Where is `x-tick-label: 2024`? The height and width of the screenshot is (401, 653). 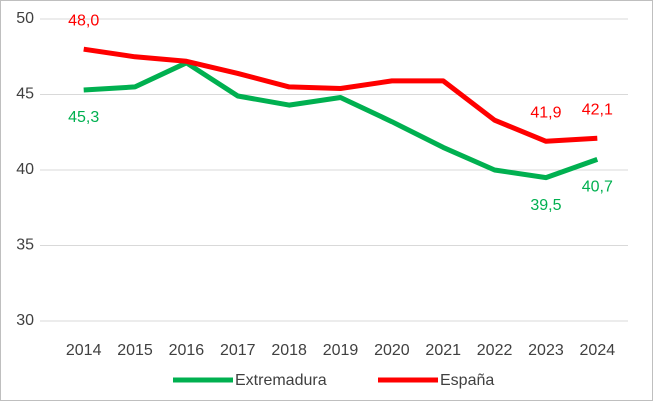
x-tick-label: 2024 is located at coordinates (598, 350).